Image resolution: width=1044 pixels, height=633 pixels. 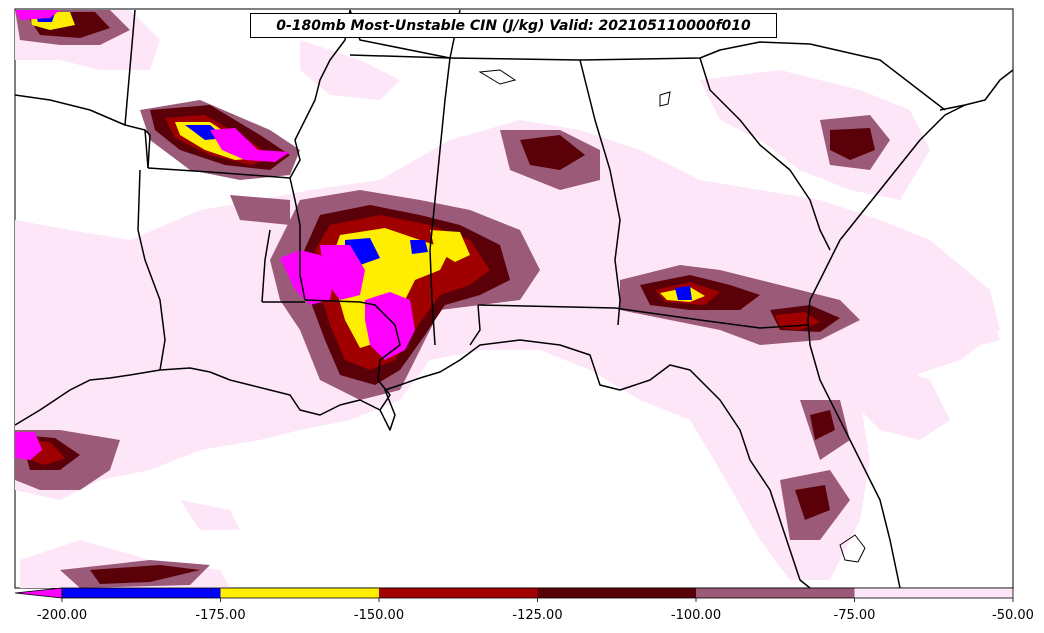 I want to click on colorbar-extend-triangle, so click(x=38, y=593).